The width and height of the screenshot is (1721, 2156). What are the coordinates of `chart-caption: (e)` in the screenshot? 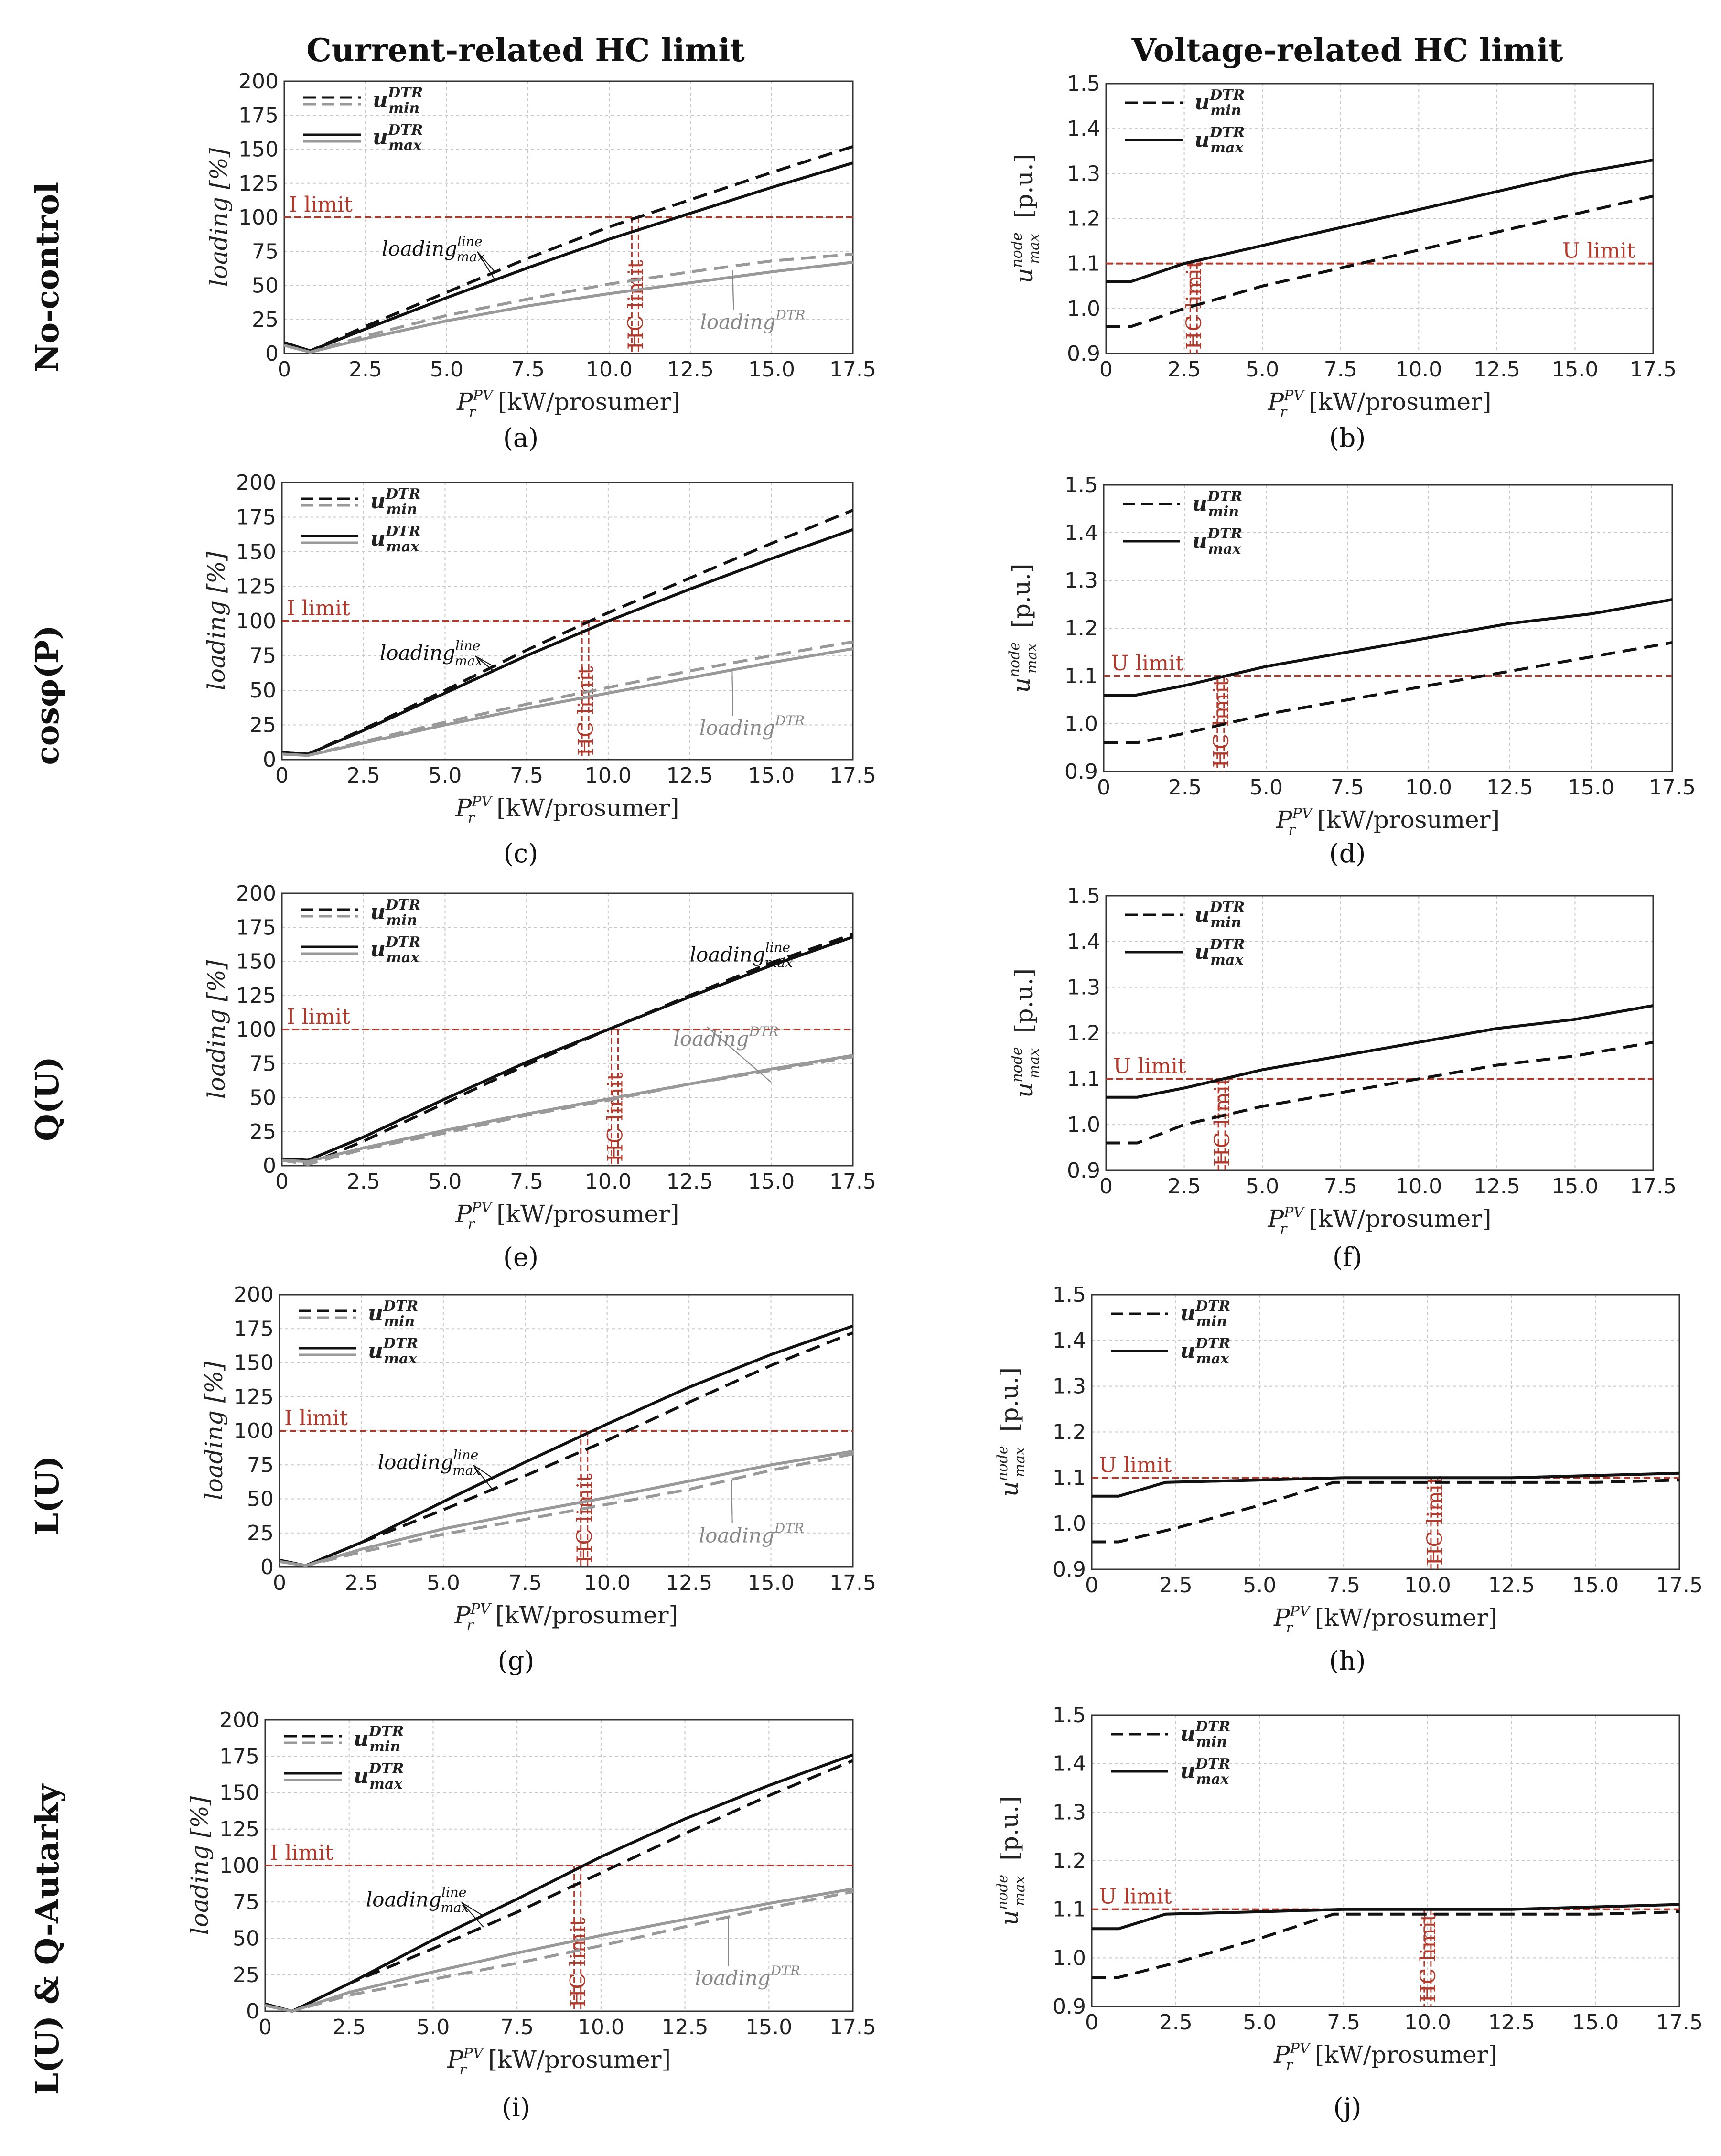 It's located at (520, 1257).